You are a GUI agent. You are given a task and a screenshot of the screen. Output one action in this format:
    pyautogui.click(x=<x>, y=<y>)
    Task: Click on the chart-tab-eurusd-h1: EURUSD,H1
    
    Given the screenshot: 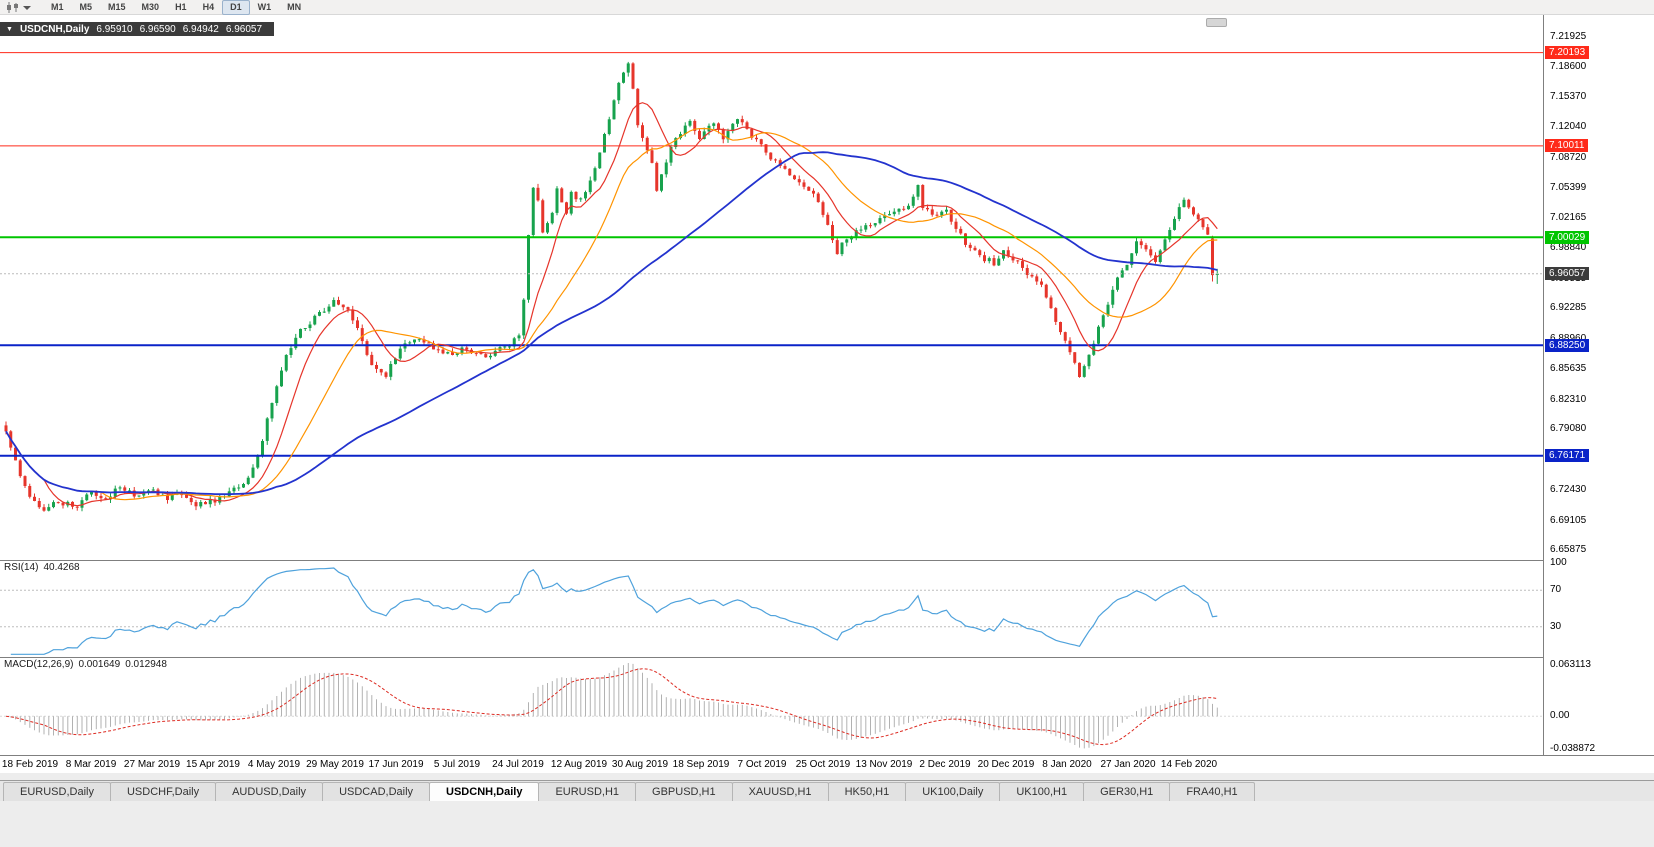 What is the action you would take?
    pyautogui.click(x=587, y=791)
    